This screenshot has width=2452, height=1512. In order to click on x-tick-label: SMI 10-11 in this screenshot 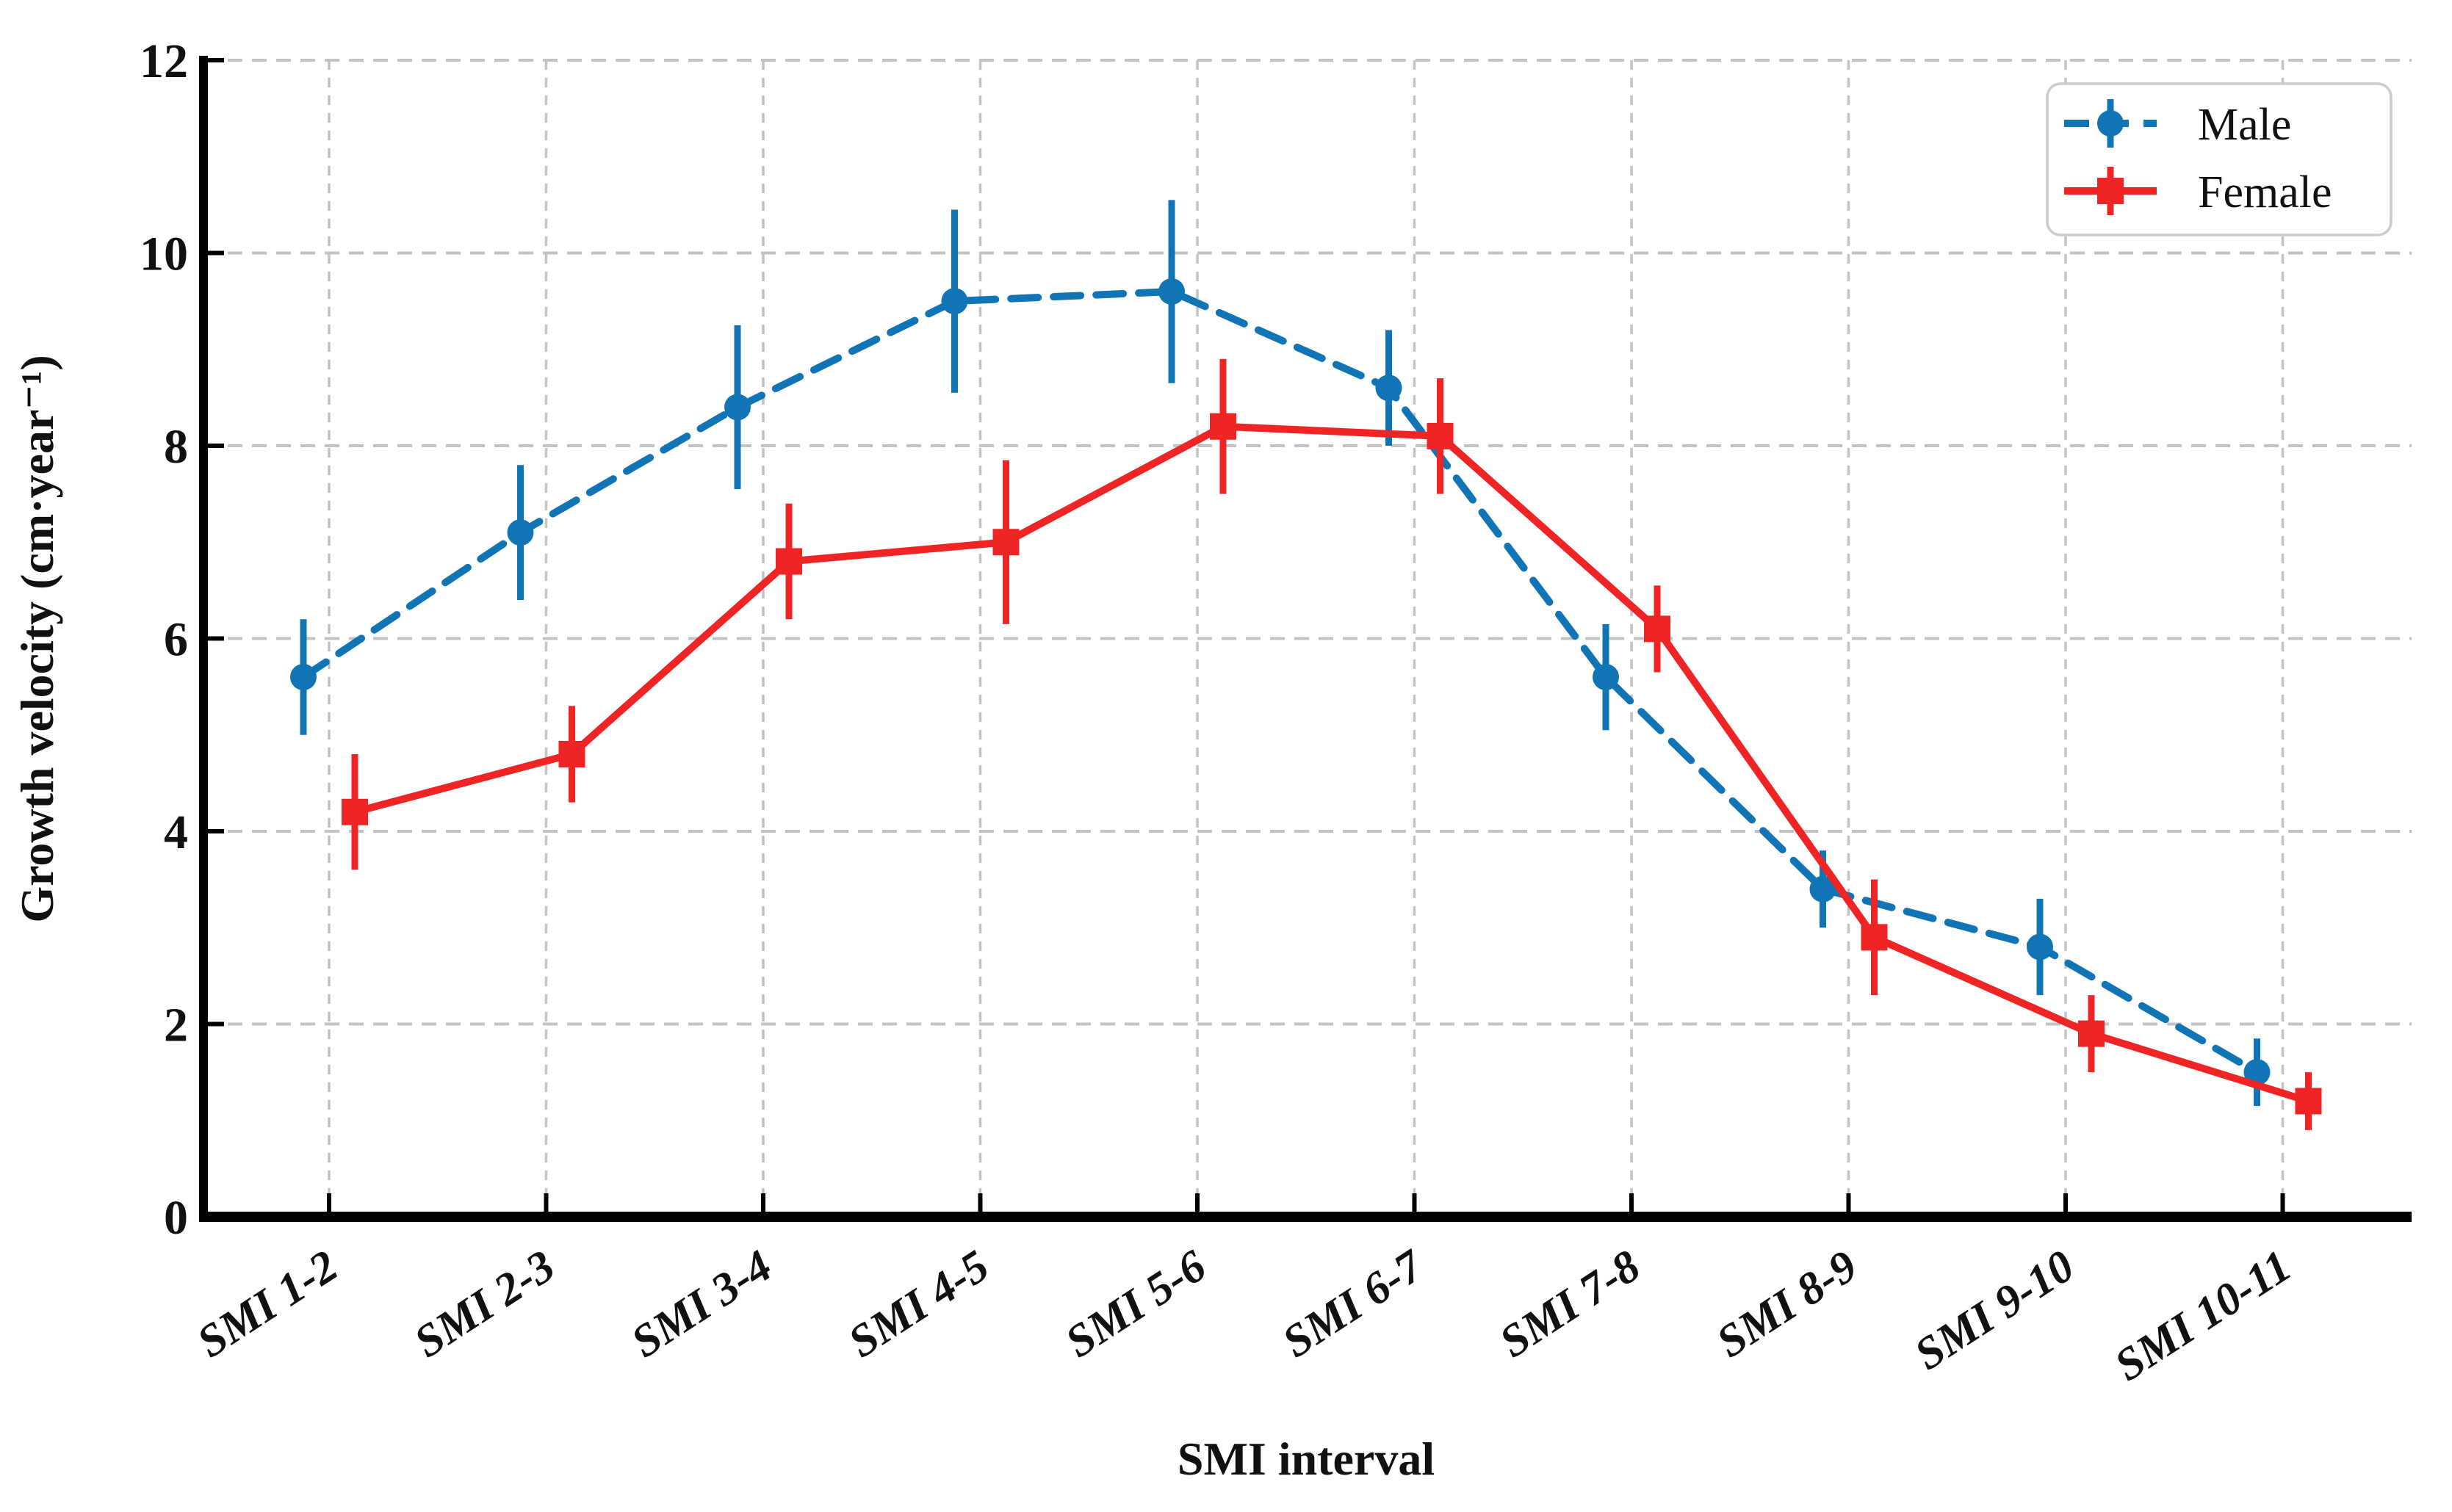, I will do `click(2203, 1316)`.